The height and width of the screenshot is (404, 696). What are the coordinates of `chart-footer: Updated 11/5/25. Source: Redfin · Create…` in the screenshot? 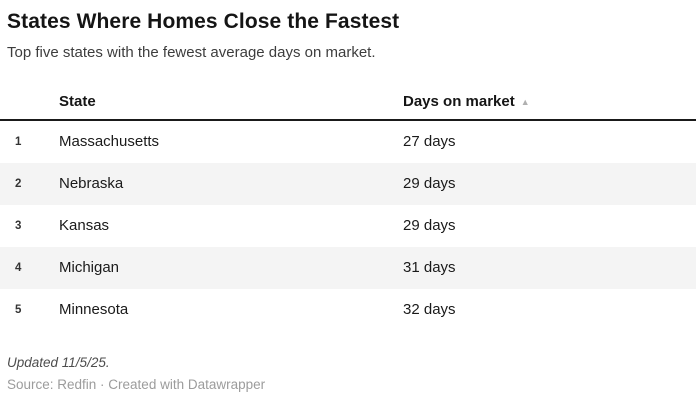 It's located at (136, 373).